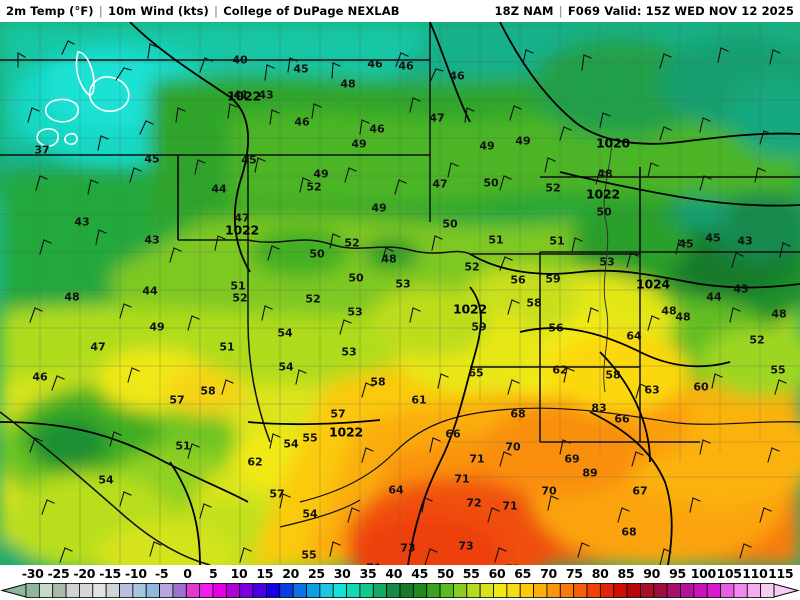  Describe the element at coordinates (84, 573) in the screenshot. I see `colorbar-tick: -20` at that location.